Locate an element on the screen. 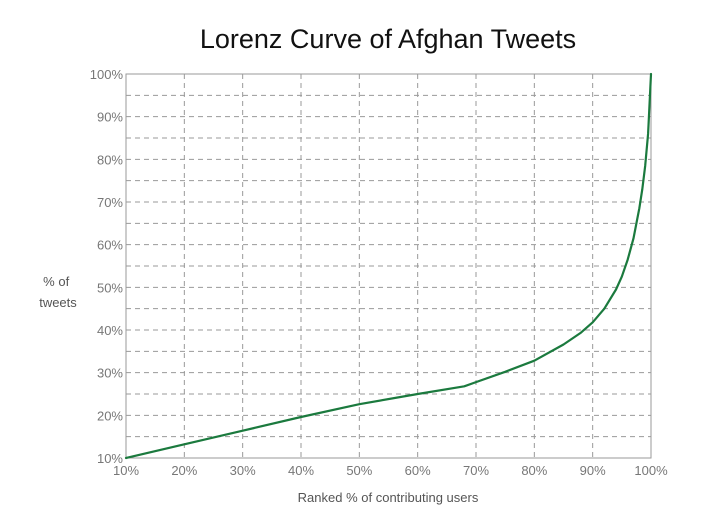  y-axis-label: % of tweets is located at coordinates (58, 292).